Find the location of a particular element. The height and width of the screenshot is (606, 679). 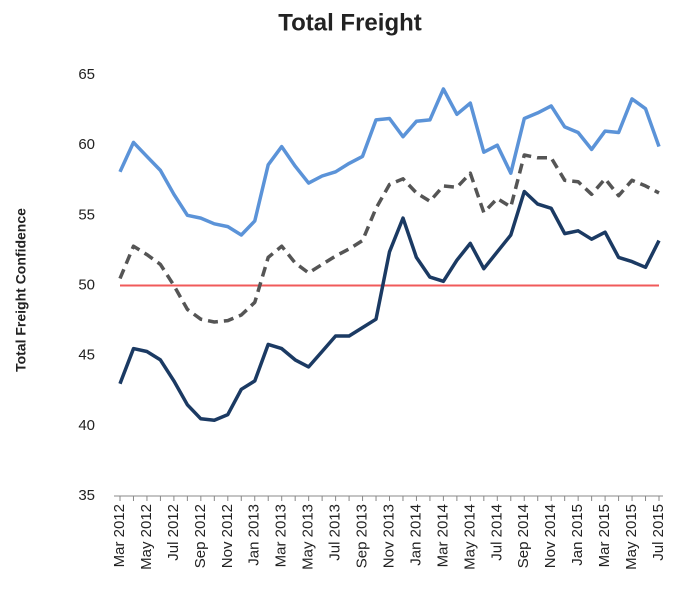

x-tick-label: May 2012 is located at coordinates (146, 537).